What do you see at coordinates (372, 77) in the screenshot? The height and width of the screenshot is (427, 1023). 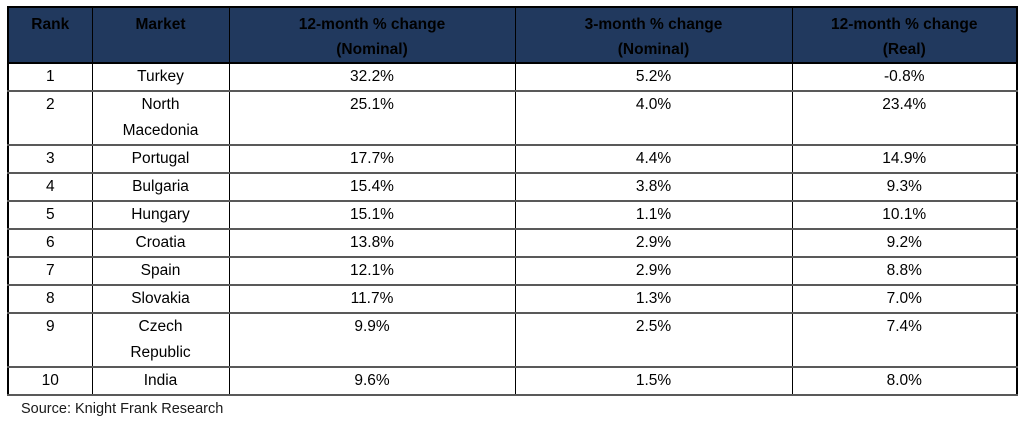 I see `cell-change_12m_nominal: 32.2%` at bounding box center [372, 77].